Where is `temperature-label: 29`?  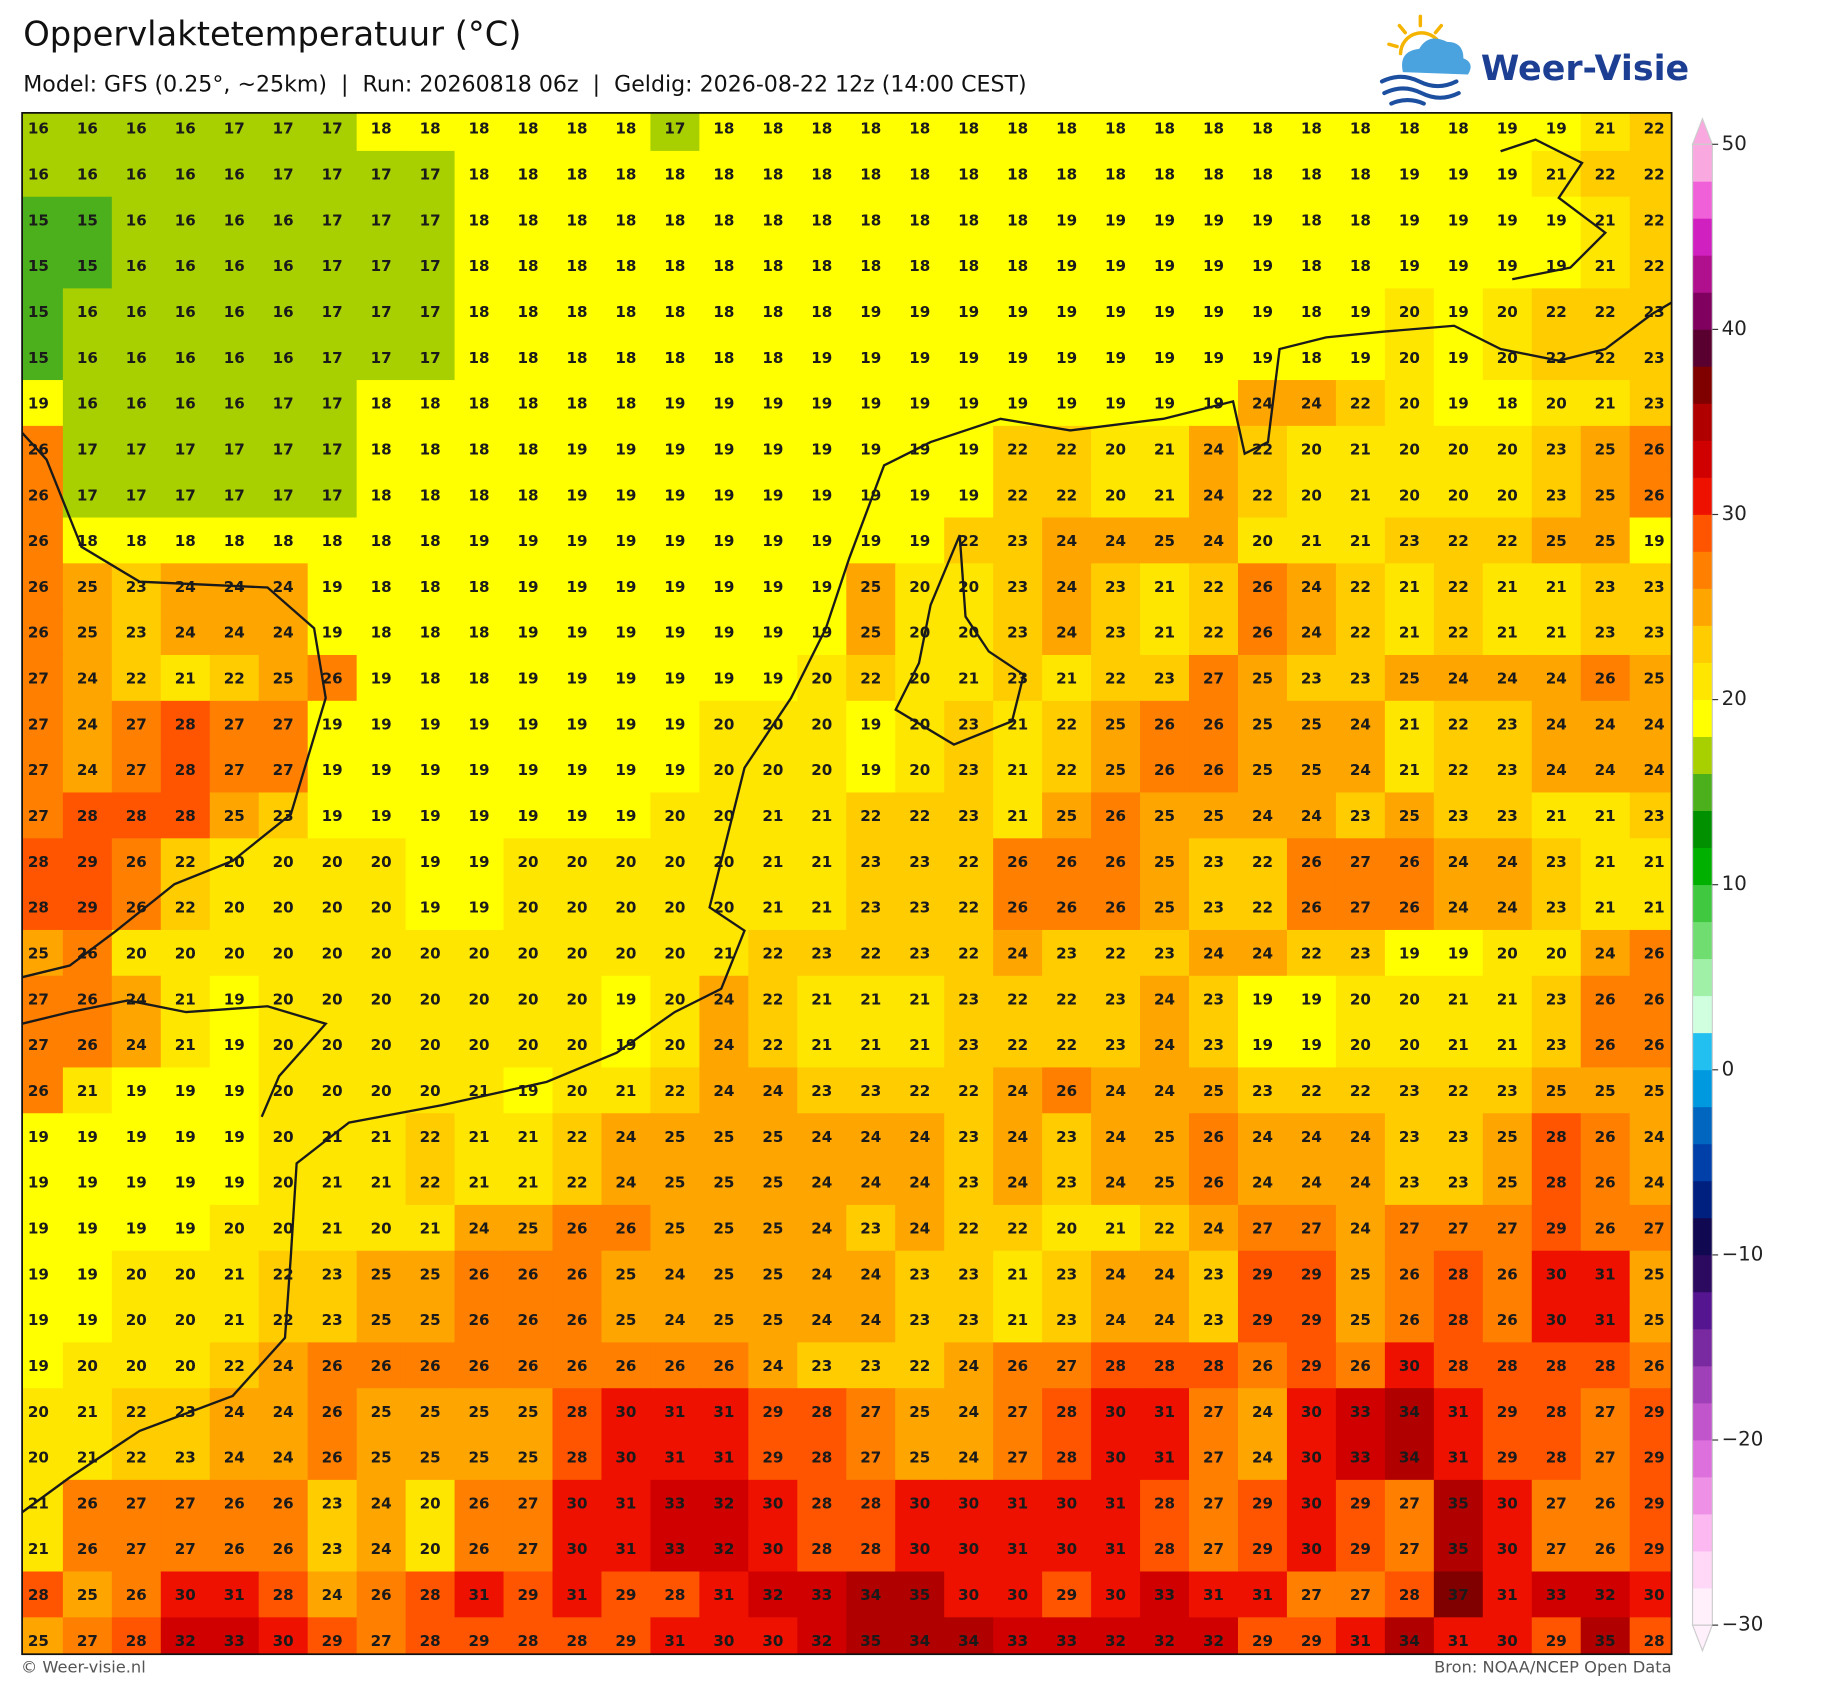 temperature-label: 29 is located at coordinates (1654, 1549).